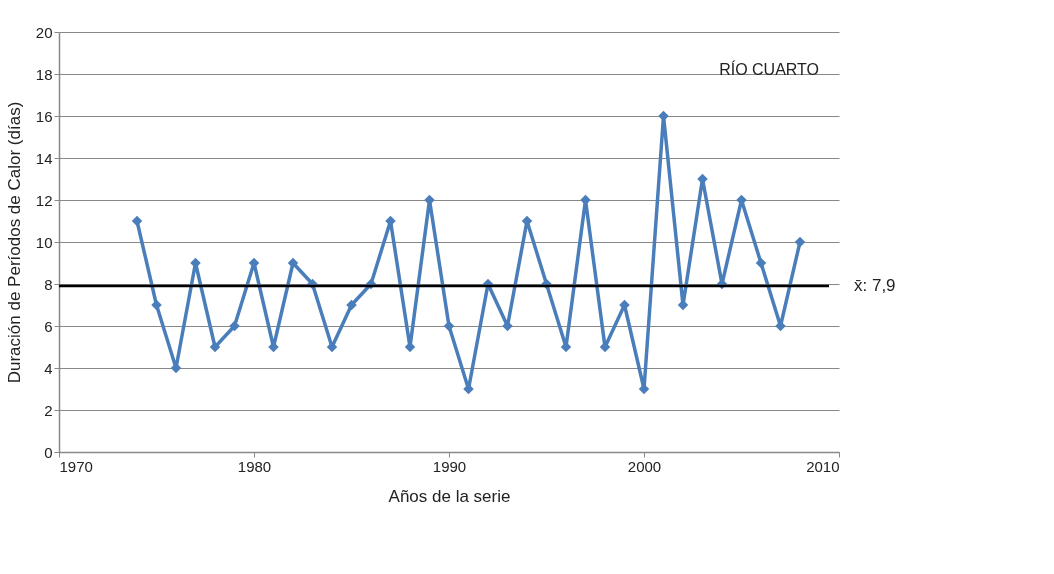  What do you see at coordinates (44, 242) in the screenshot?
I see `y-tick-label: 10` at bounding box center [44, 242].